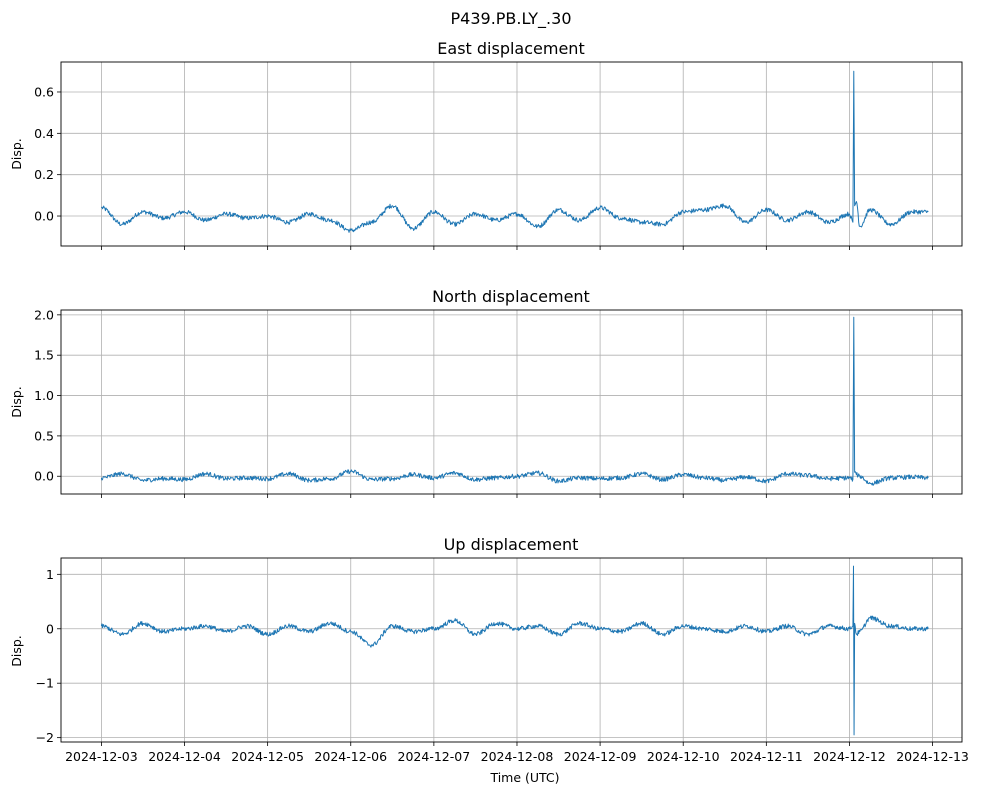  What do you see at coordinates (44, 133) in the screenshot?
I see `y-tick-label-east: 0.4` at bounding box center [44, 133].